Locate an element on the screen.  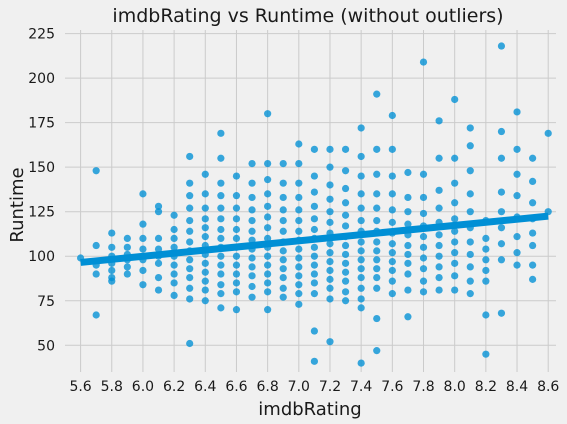
x-tick-label: 7.2 is located at coordinates (330, 387).